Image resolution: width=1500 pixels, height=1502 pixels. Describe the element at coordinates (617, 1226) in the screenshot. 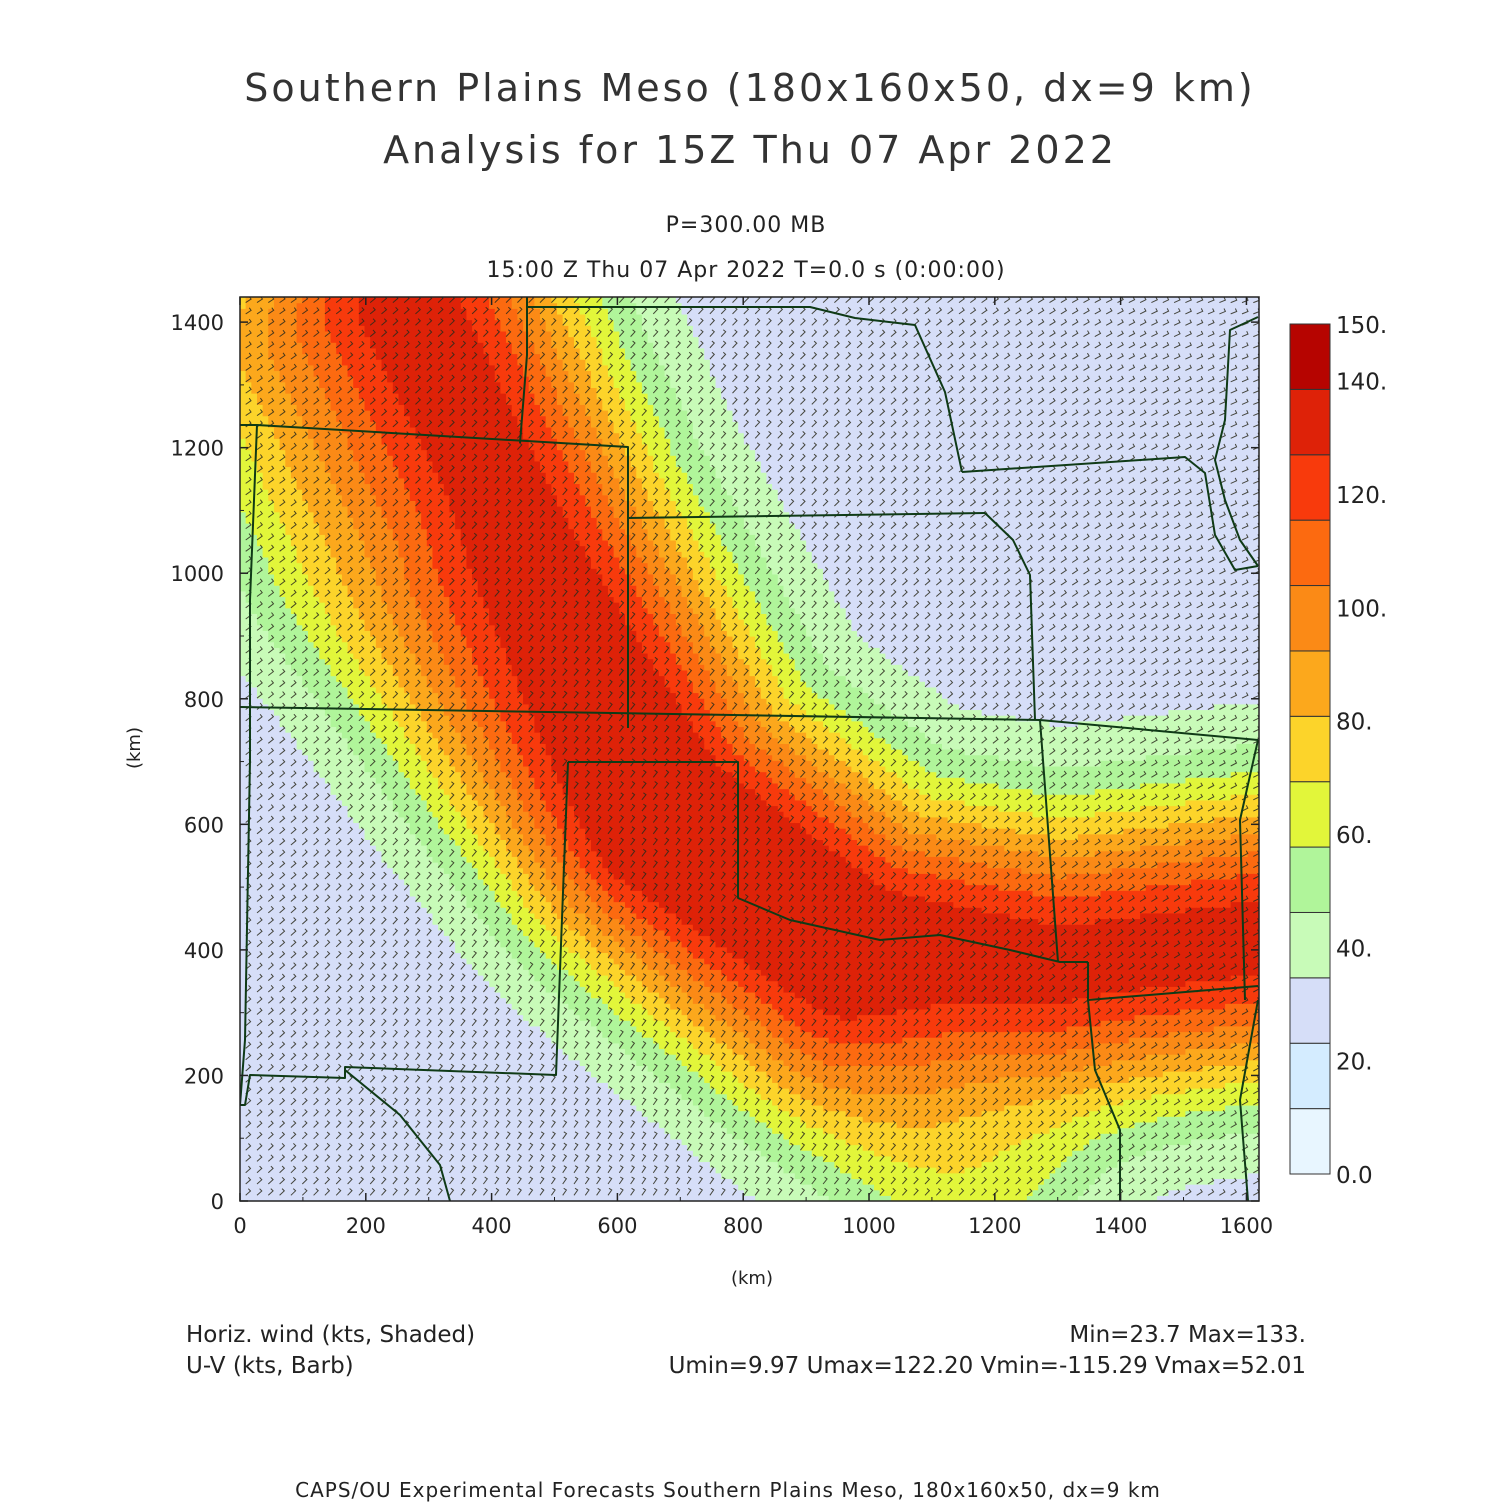

I see `x-tick-label: 600` at that location.